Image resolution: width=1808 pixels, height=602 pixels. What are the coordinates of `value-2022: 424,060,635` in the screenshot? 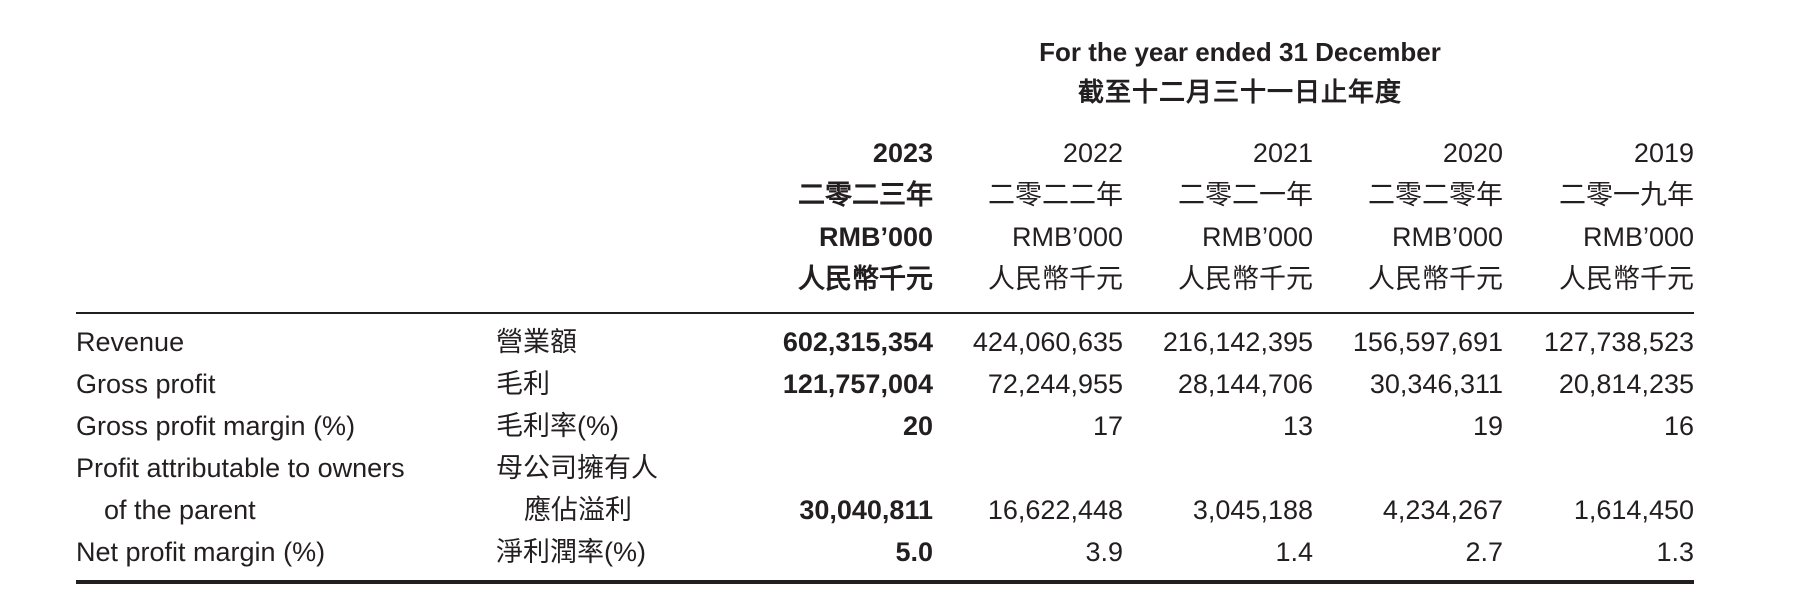 It's located at (1047, 342).